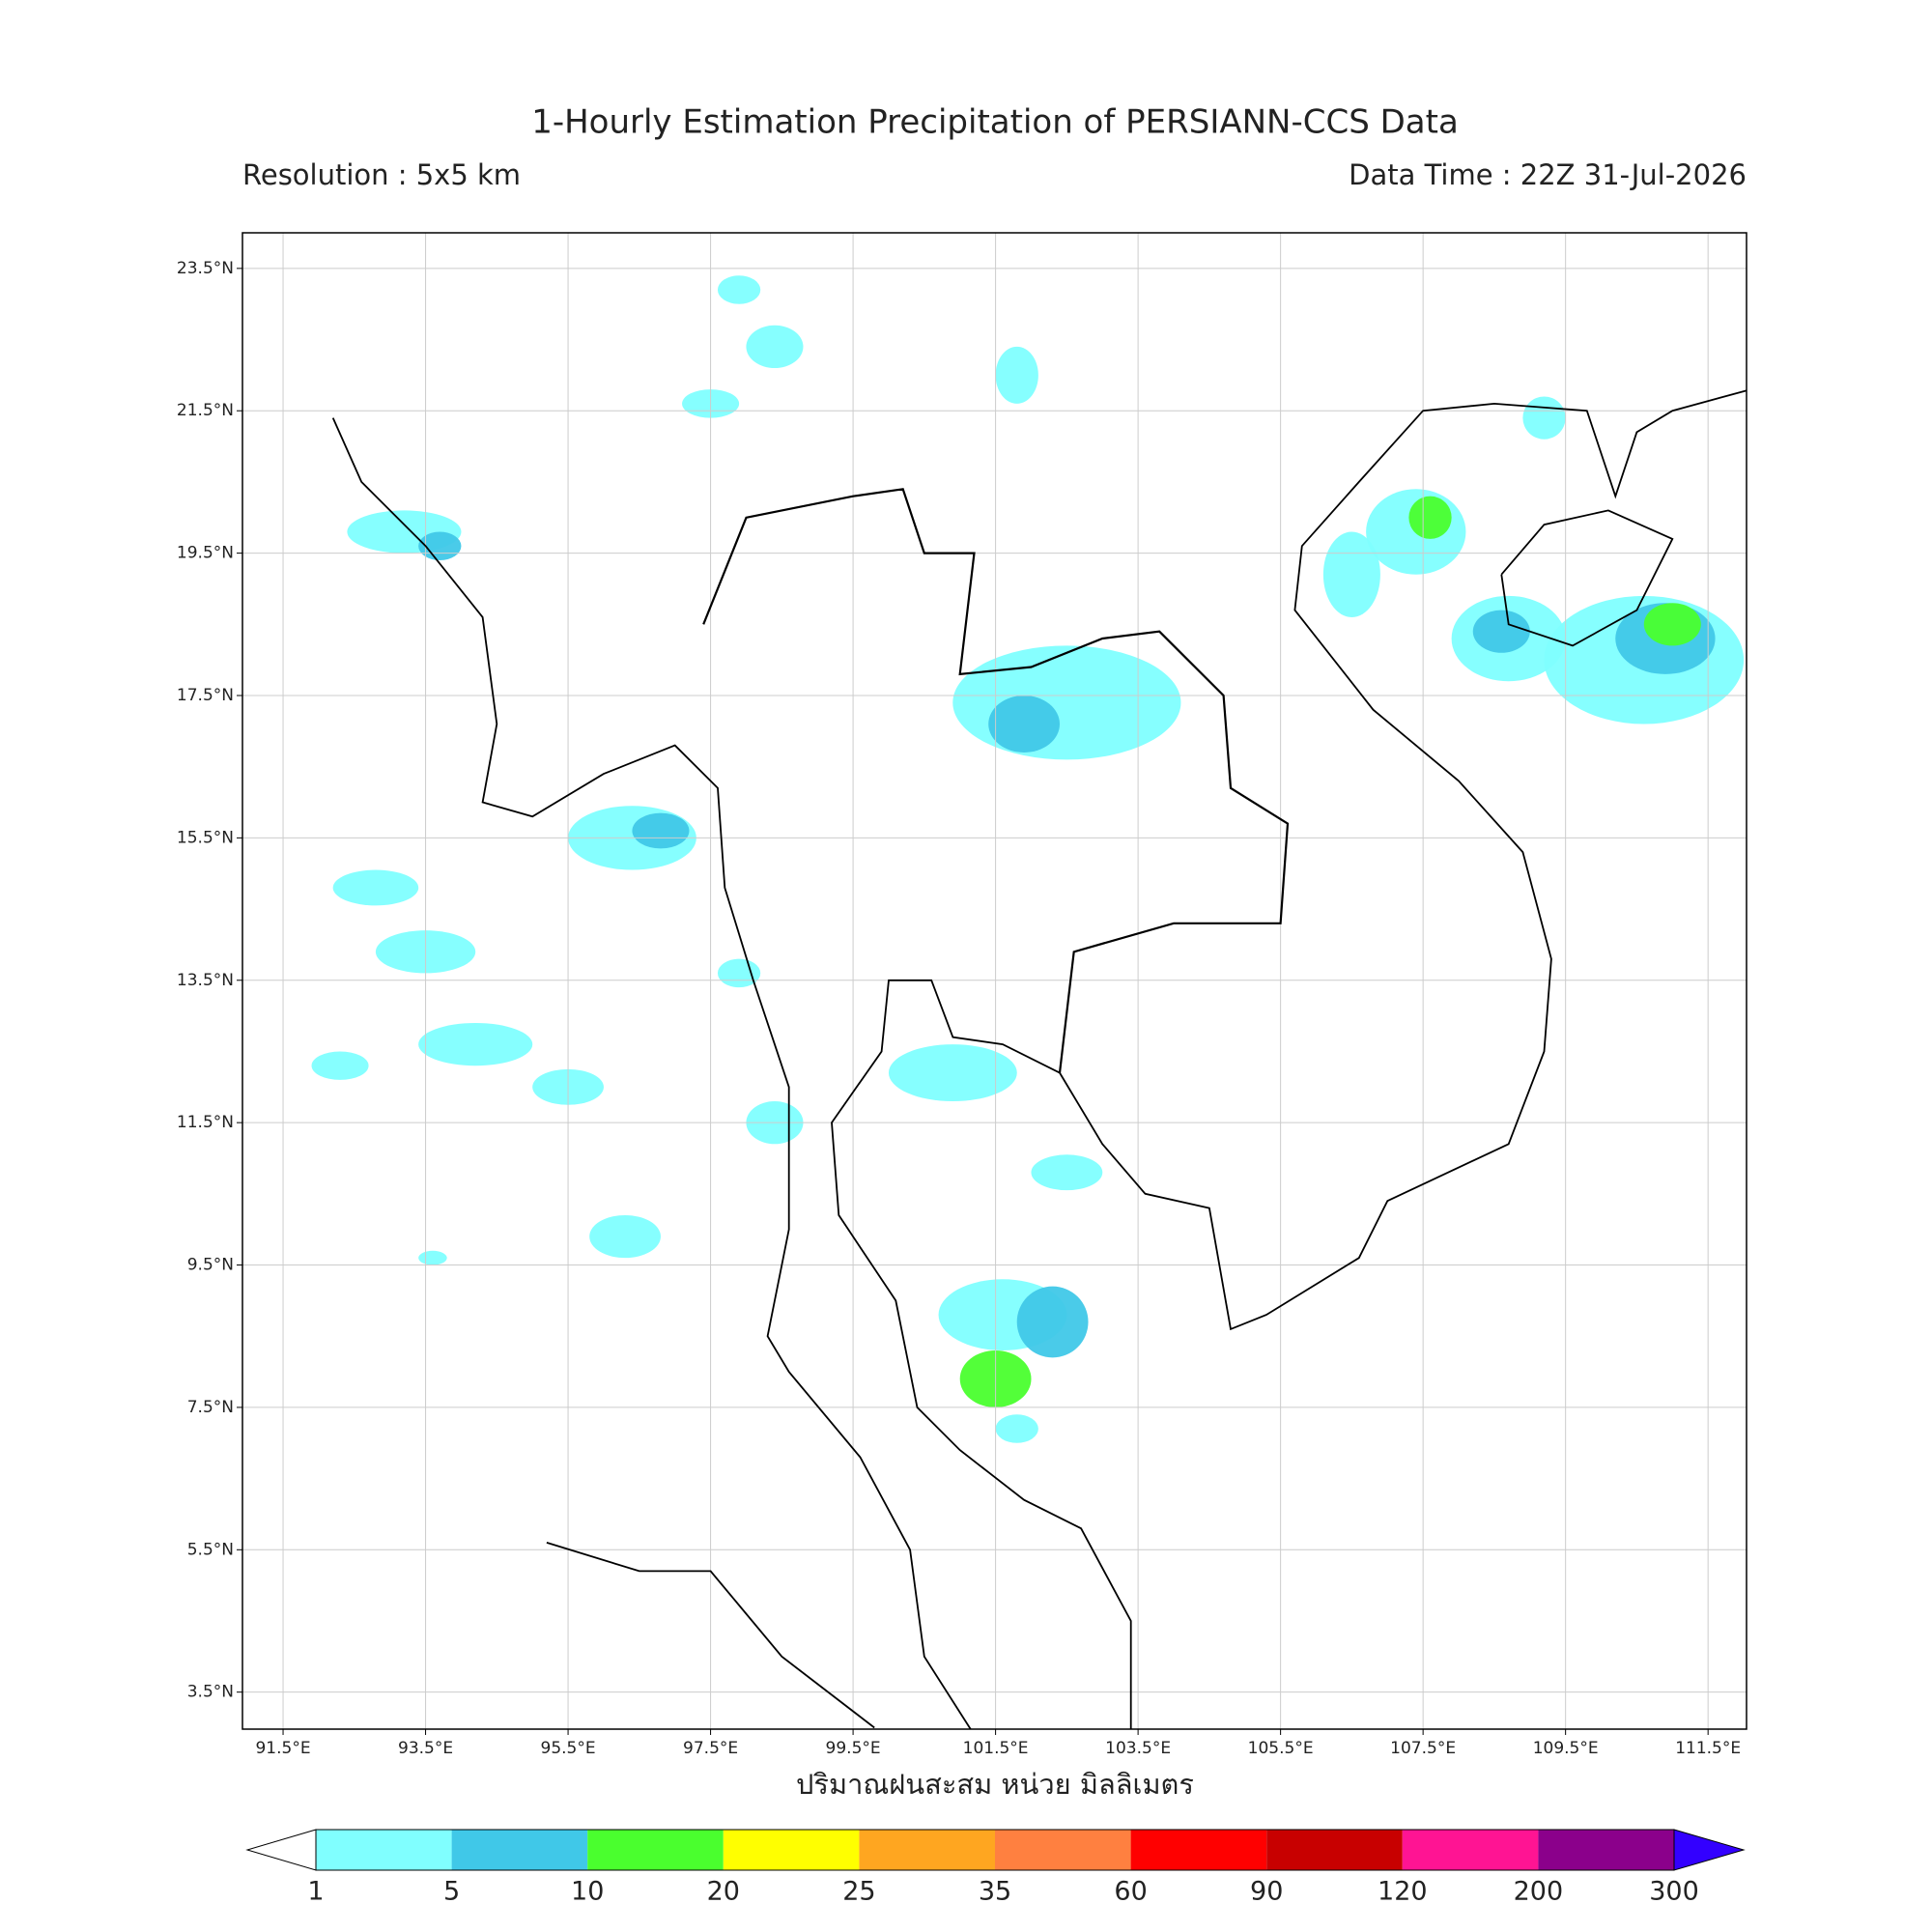 This screenshot has height=1932, width=1932. Describe the element at coordinates (1566, 1748) in the screenshot. I see `x-tick-label: 109.5°E` at that location.